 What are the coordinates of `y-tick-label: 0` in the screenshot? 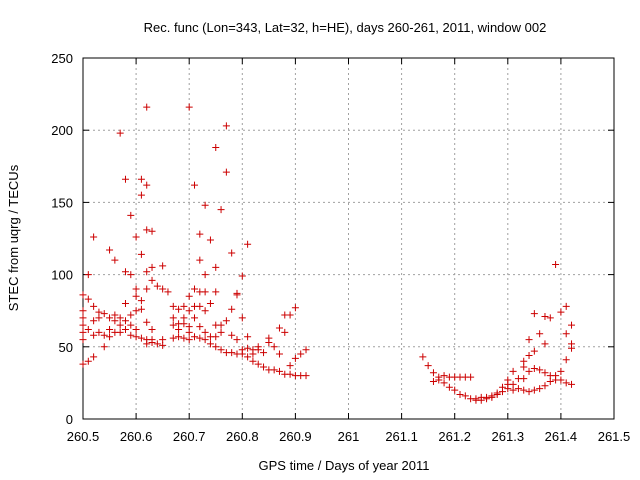 It's located at (69, 419).